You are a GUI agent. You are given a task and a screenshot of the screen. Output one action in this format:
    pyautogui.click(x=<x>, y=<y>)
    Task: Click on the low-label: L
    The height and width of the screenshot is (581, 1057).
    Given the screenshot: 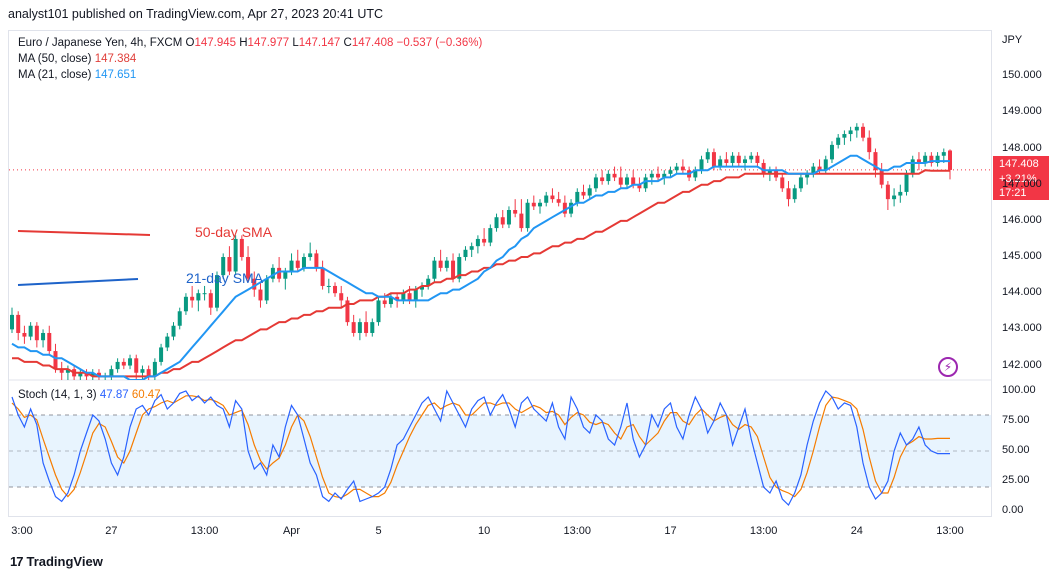 What is the action you would take?
    pyautogui.click(x=295, y=43)
    